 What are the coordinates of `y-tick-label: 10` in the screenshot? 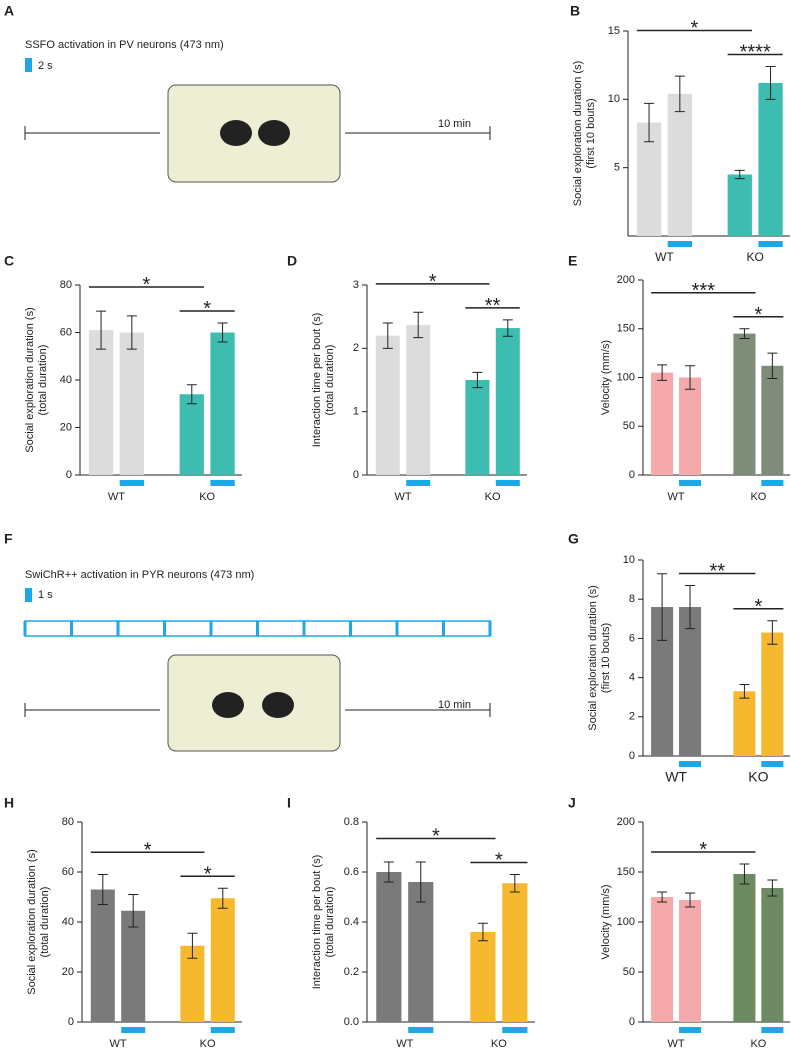 It's located at (614, 99).